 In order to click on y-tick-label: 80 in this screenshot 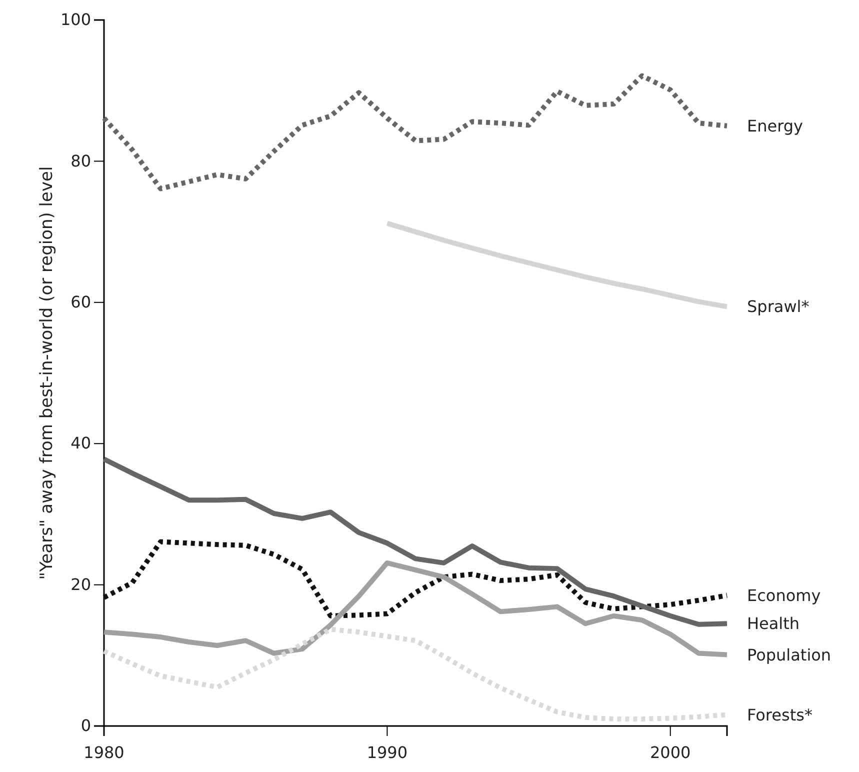, I will do `click(80, 160)`.